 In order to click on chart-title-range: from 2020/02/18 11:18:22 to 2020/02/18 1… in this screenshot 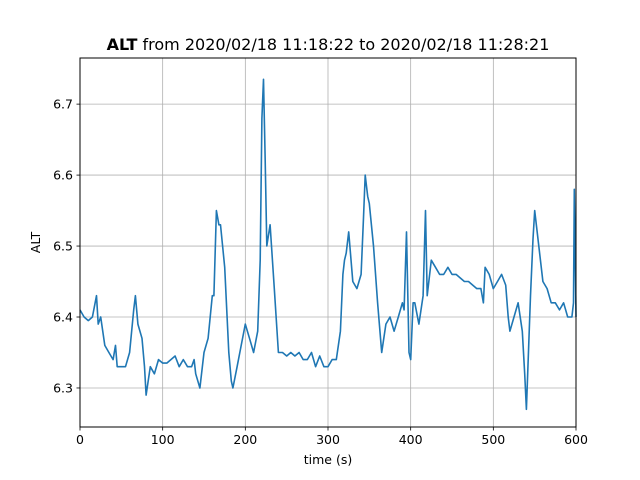, I will do `click(343, 44)`.